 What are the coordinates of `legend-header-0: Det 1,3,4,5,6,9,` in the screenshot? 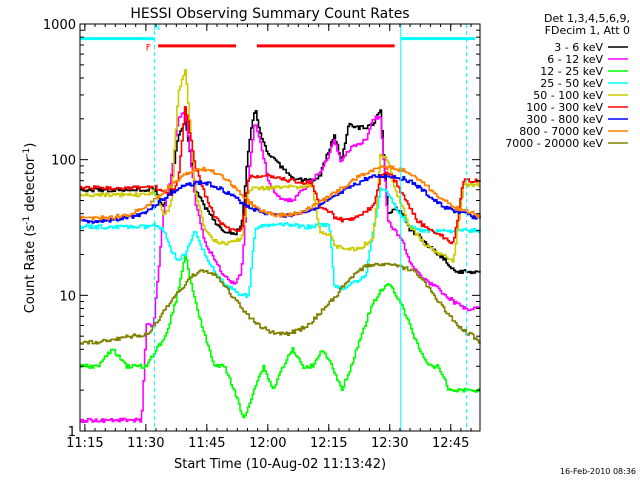 It's located at (587, 18).